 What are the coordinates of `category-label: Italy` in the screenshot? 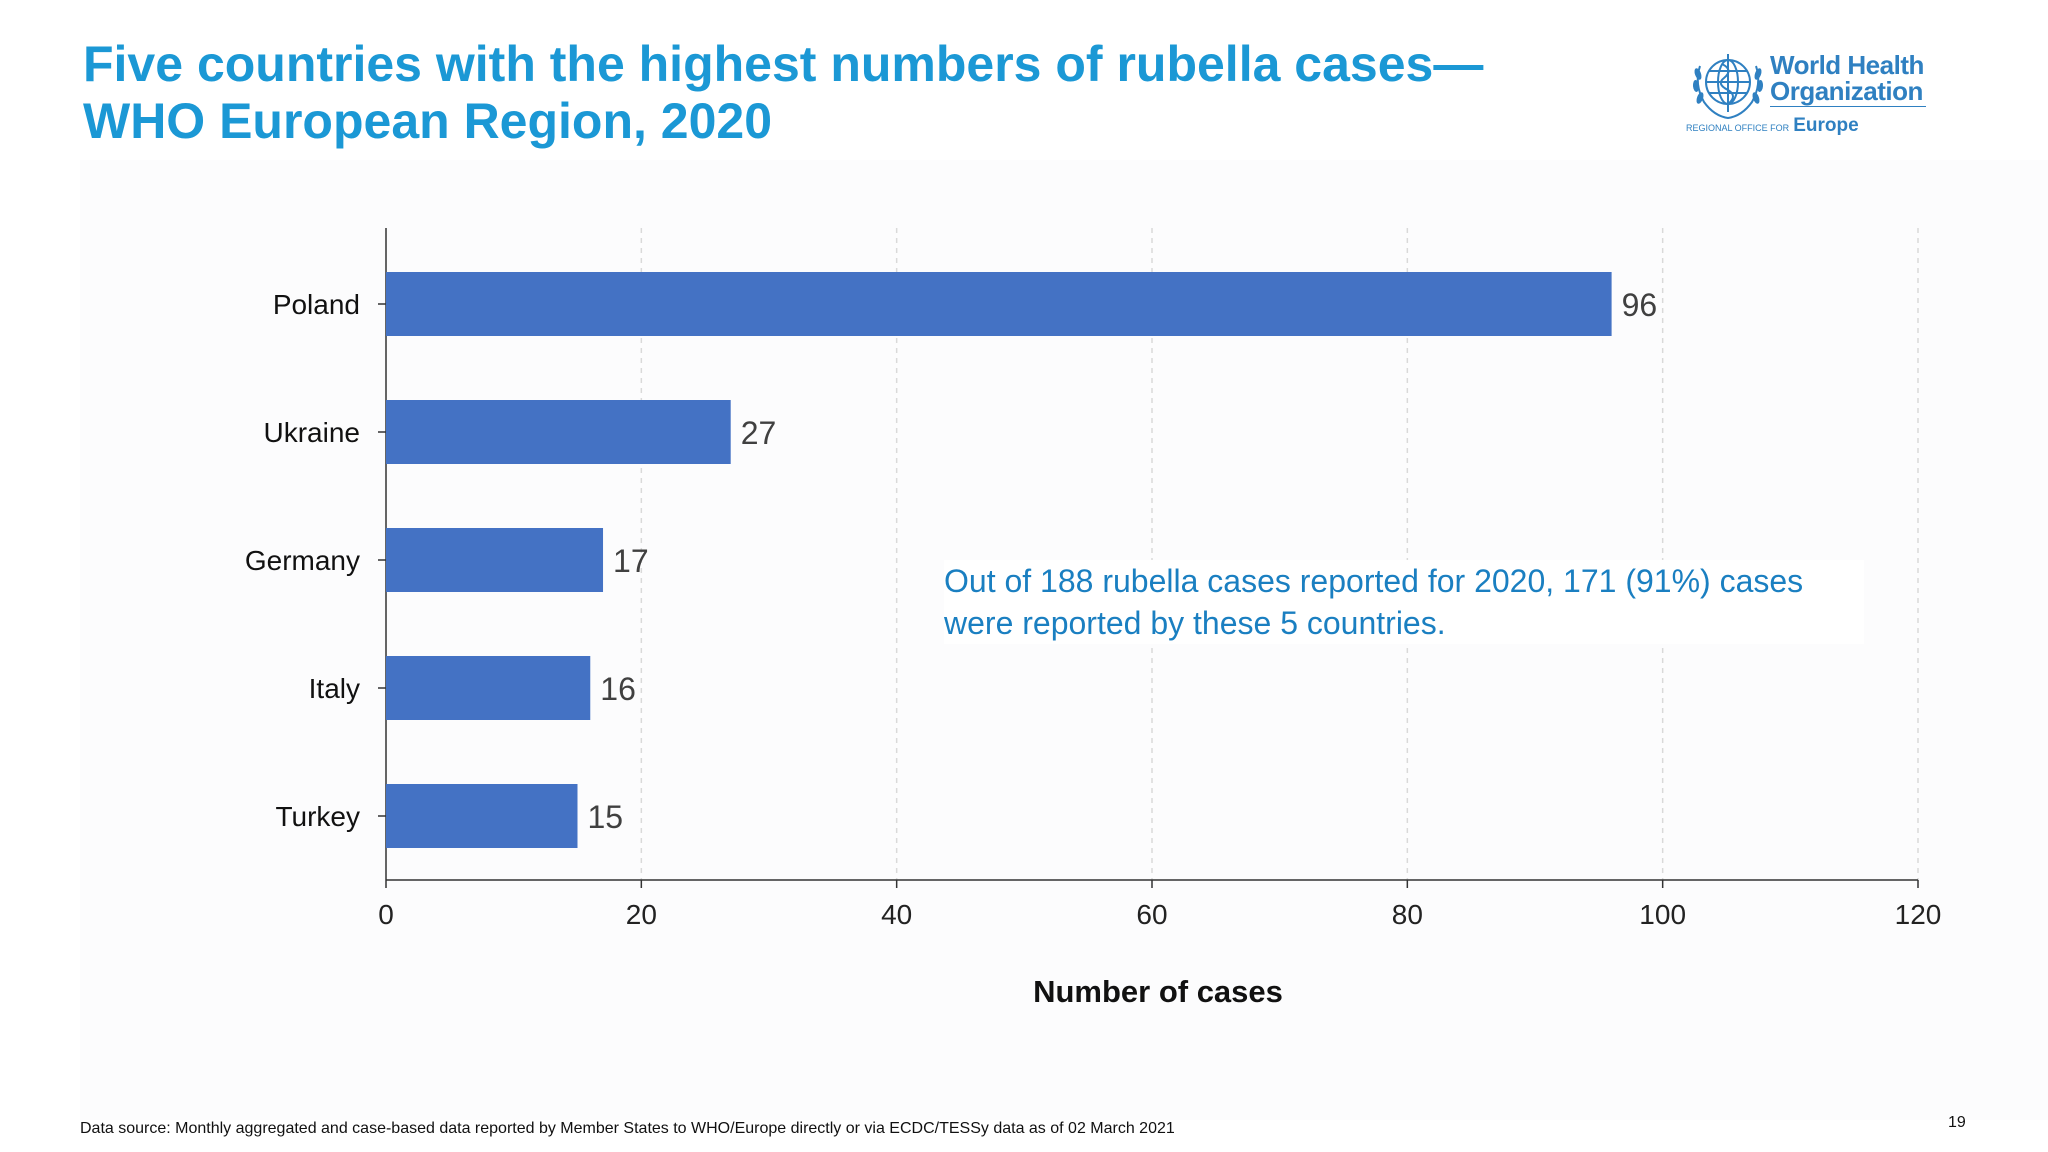 It's located at (334, 688).